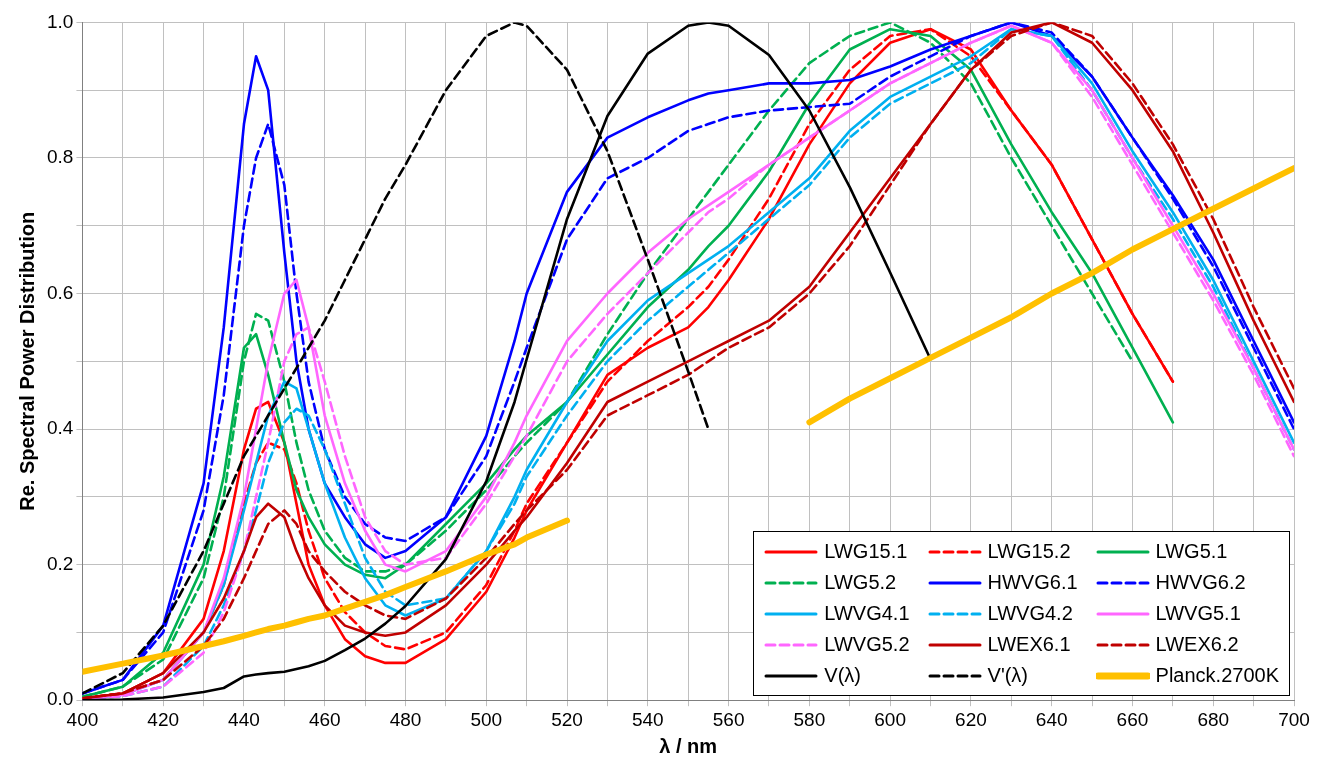  What do you see at coordinates (1132, 719) in the screenshot?
I see `x-tick-label: 660` at bounding box center [1132, 719].